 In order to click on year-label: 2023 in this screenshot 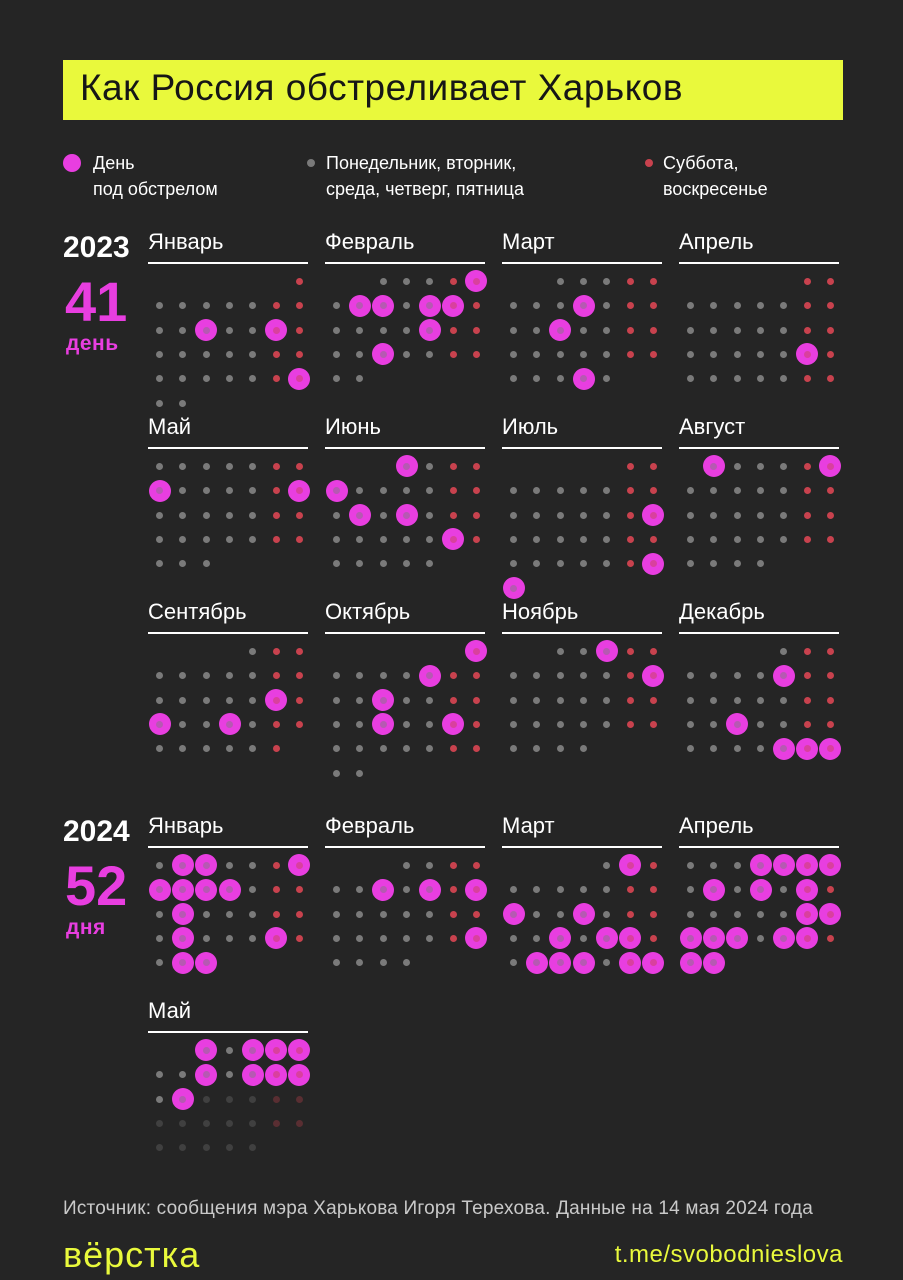, I will do `click(96, 248)`.